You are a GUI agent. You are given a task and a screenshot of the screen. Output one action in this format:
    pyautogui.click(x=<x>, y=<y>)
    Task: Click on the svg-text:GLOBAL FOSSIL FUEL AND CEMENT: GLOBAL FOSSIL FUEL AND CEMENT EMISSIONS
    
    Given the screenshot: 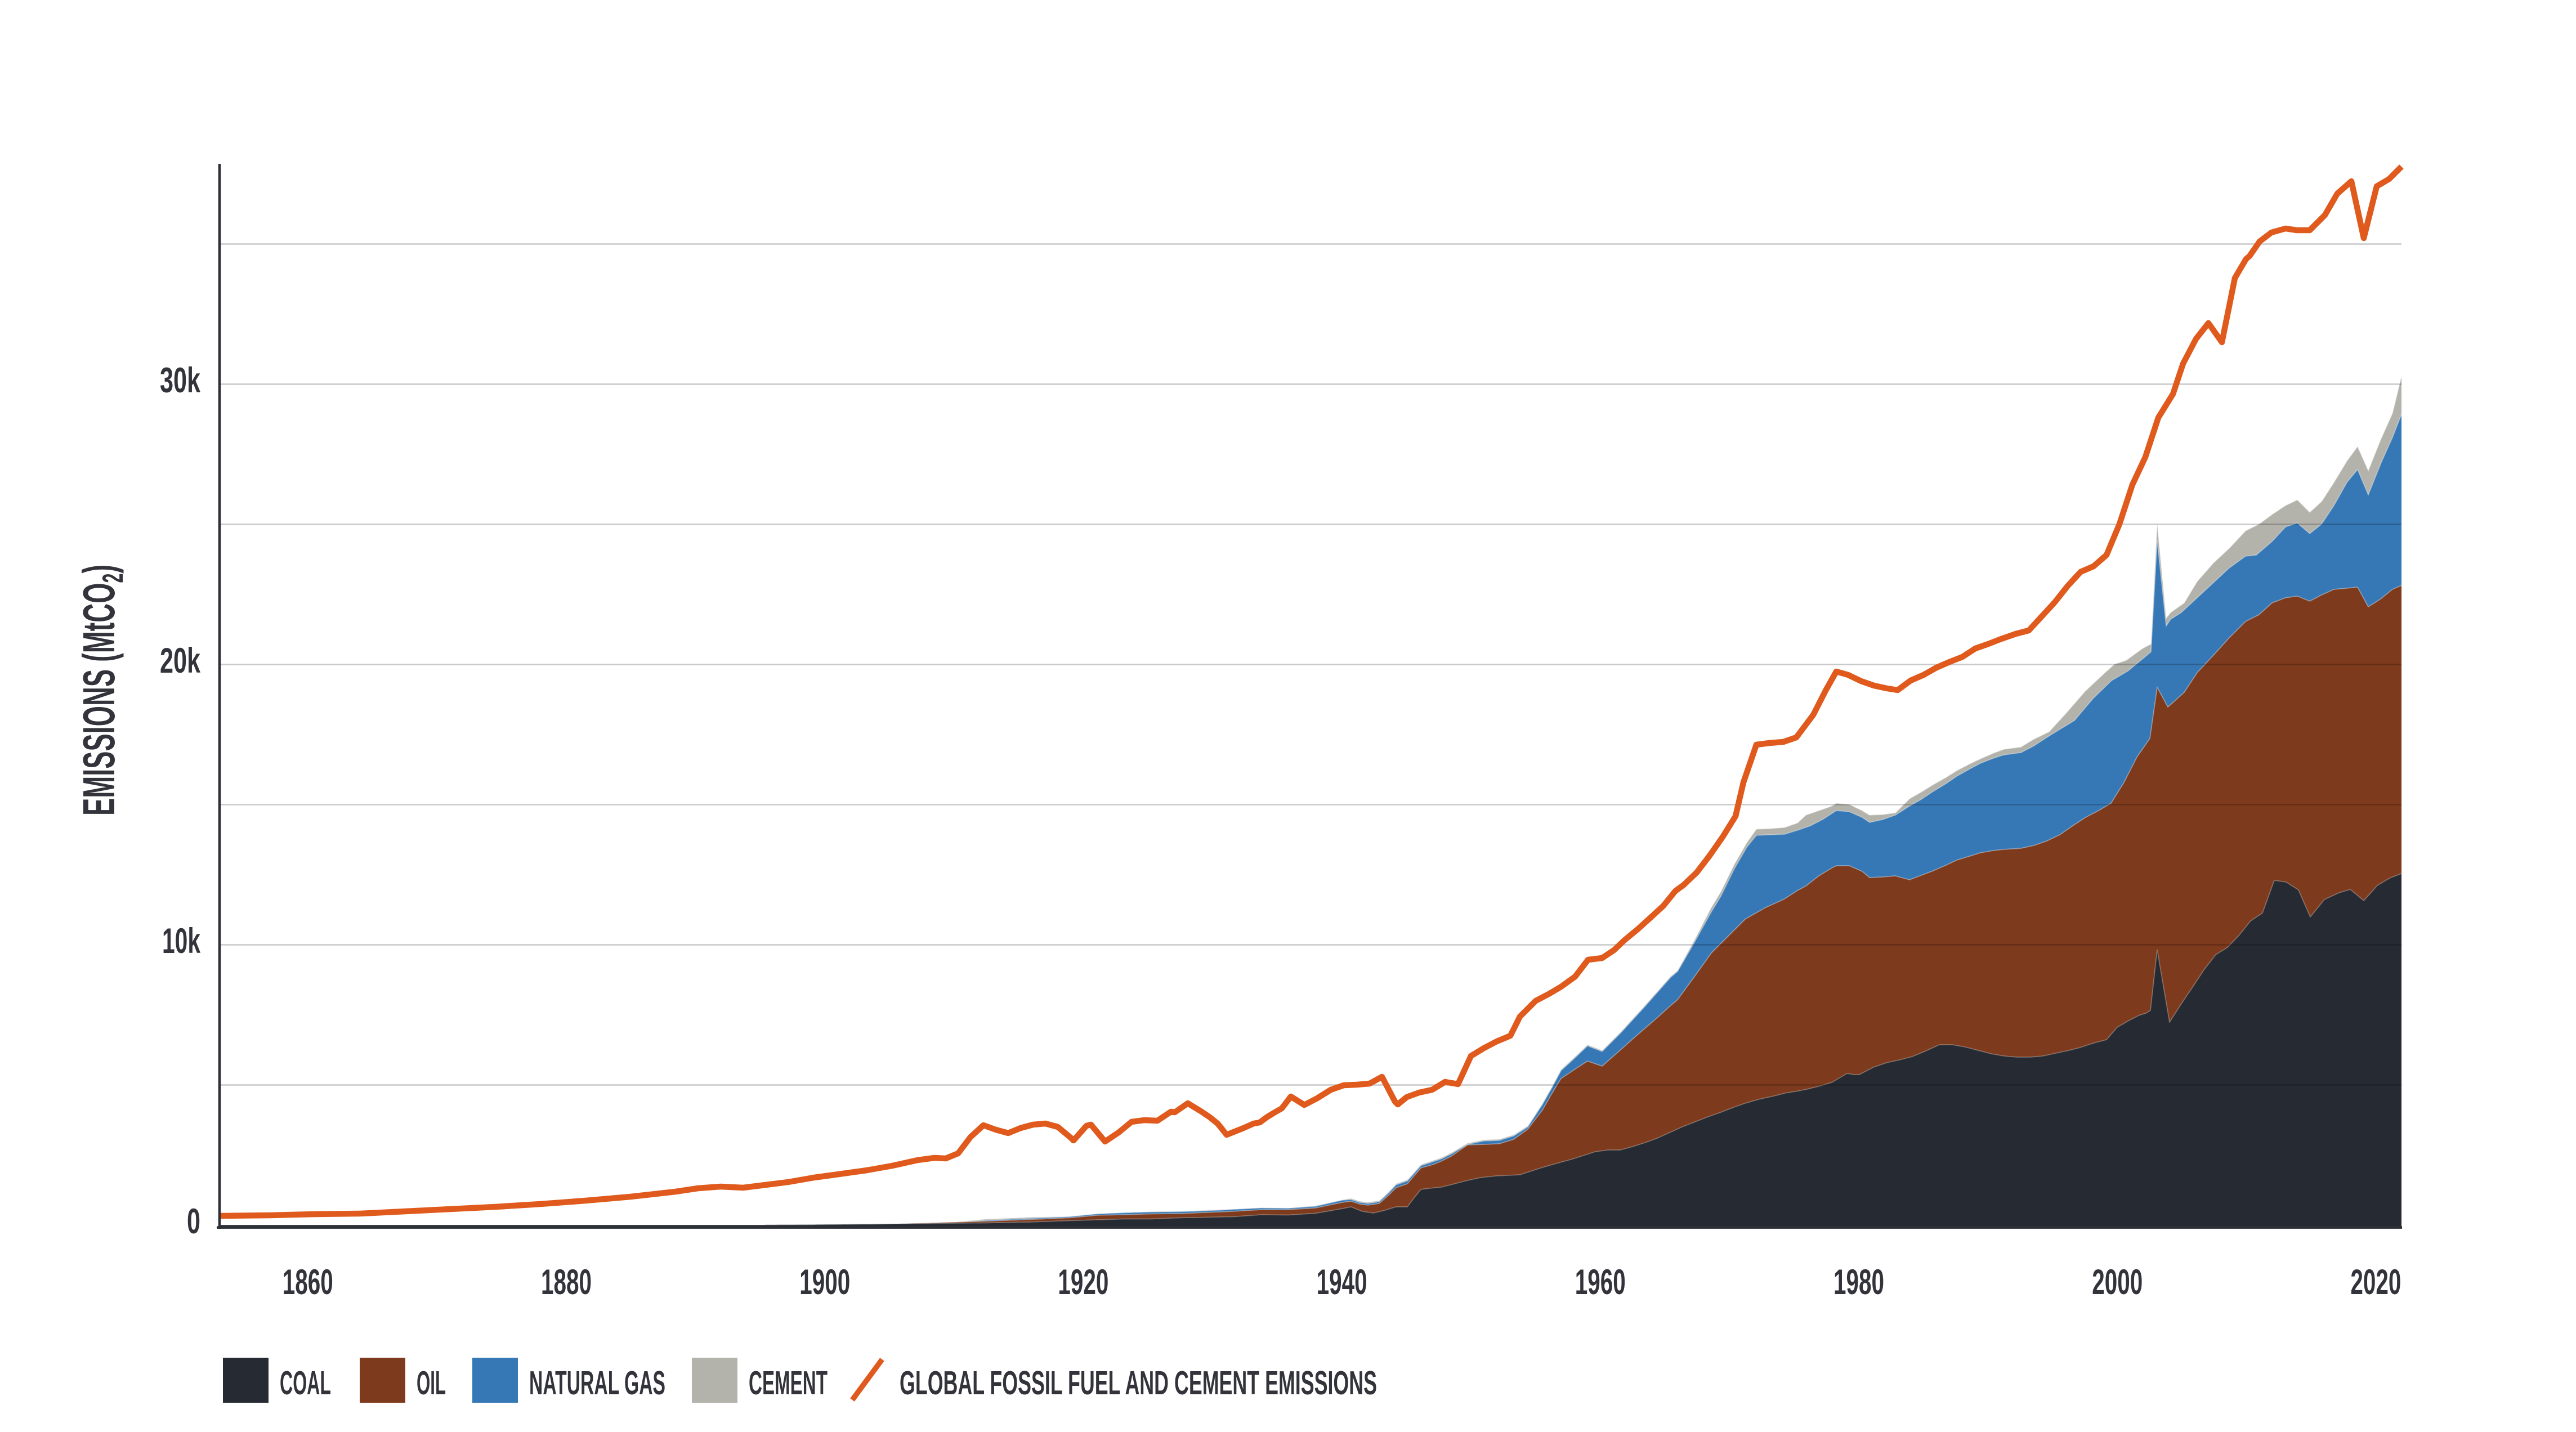 What is the action you would take?
    pyautogui.click(x=1138, y=1383)
    